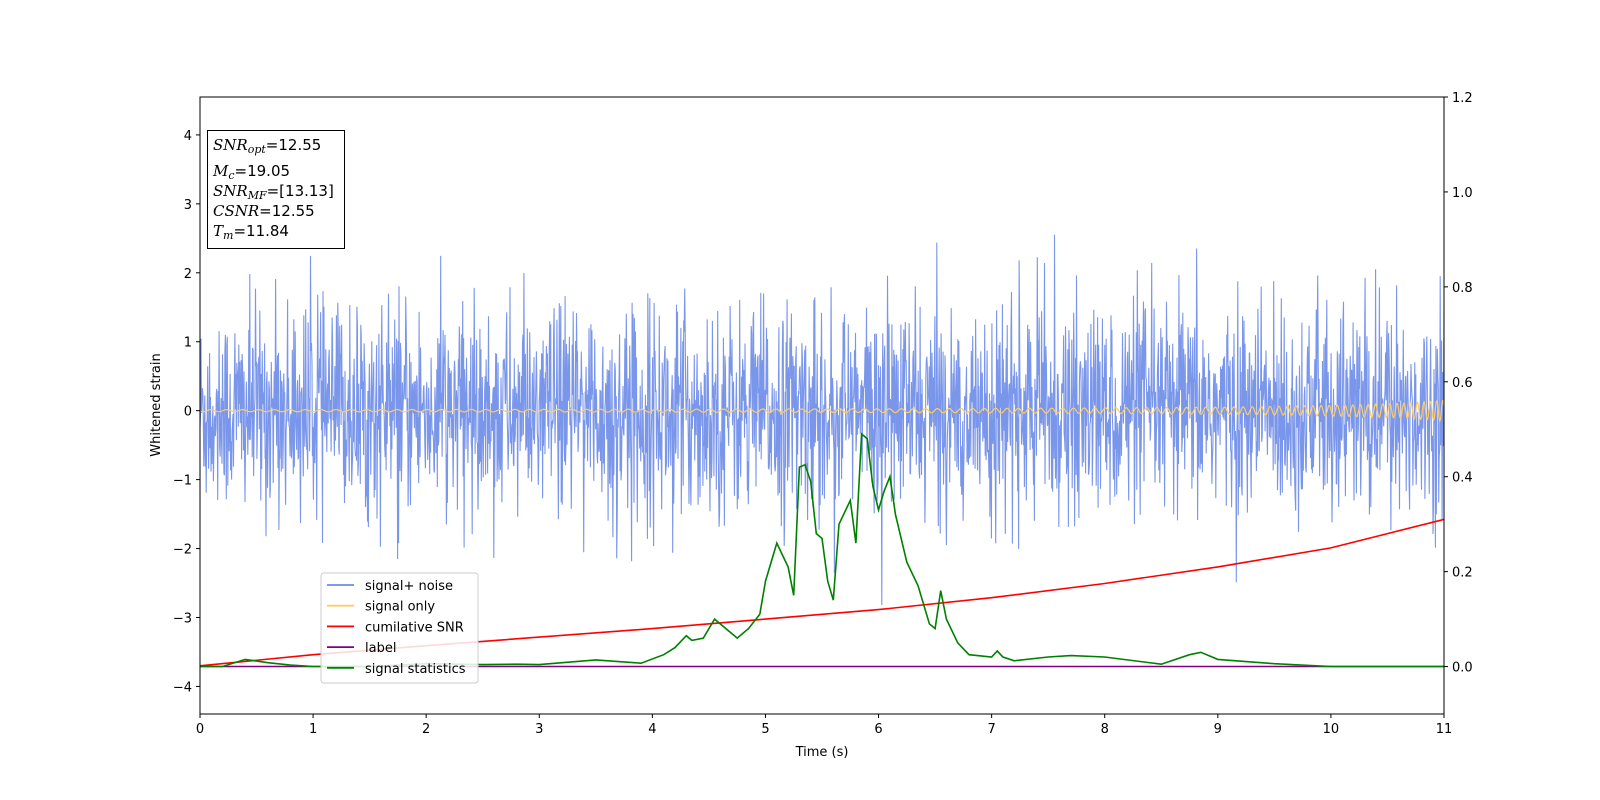 The width and height of the screenshot is (1600, 800). What do you see at coordinates (415, 669) in the screenshot?
I see `legend-entry-label: signal statistics` at bounding box center [415, 669].